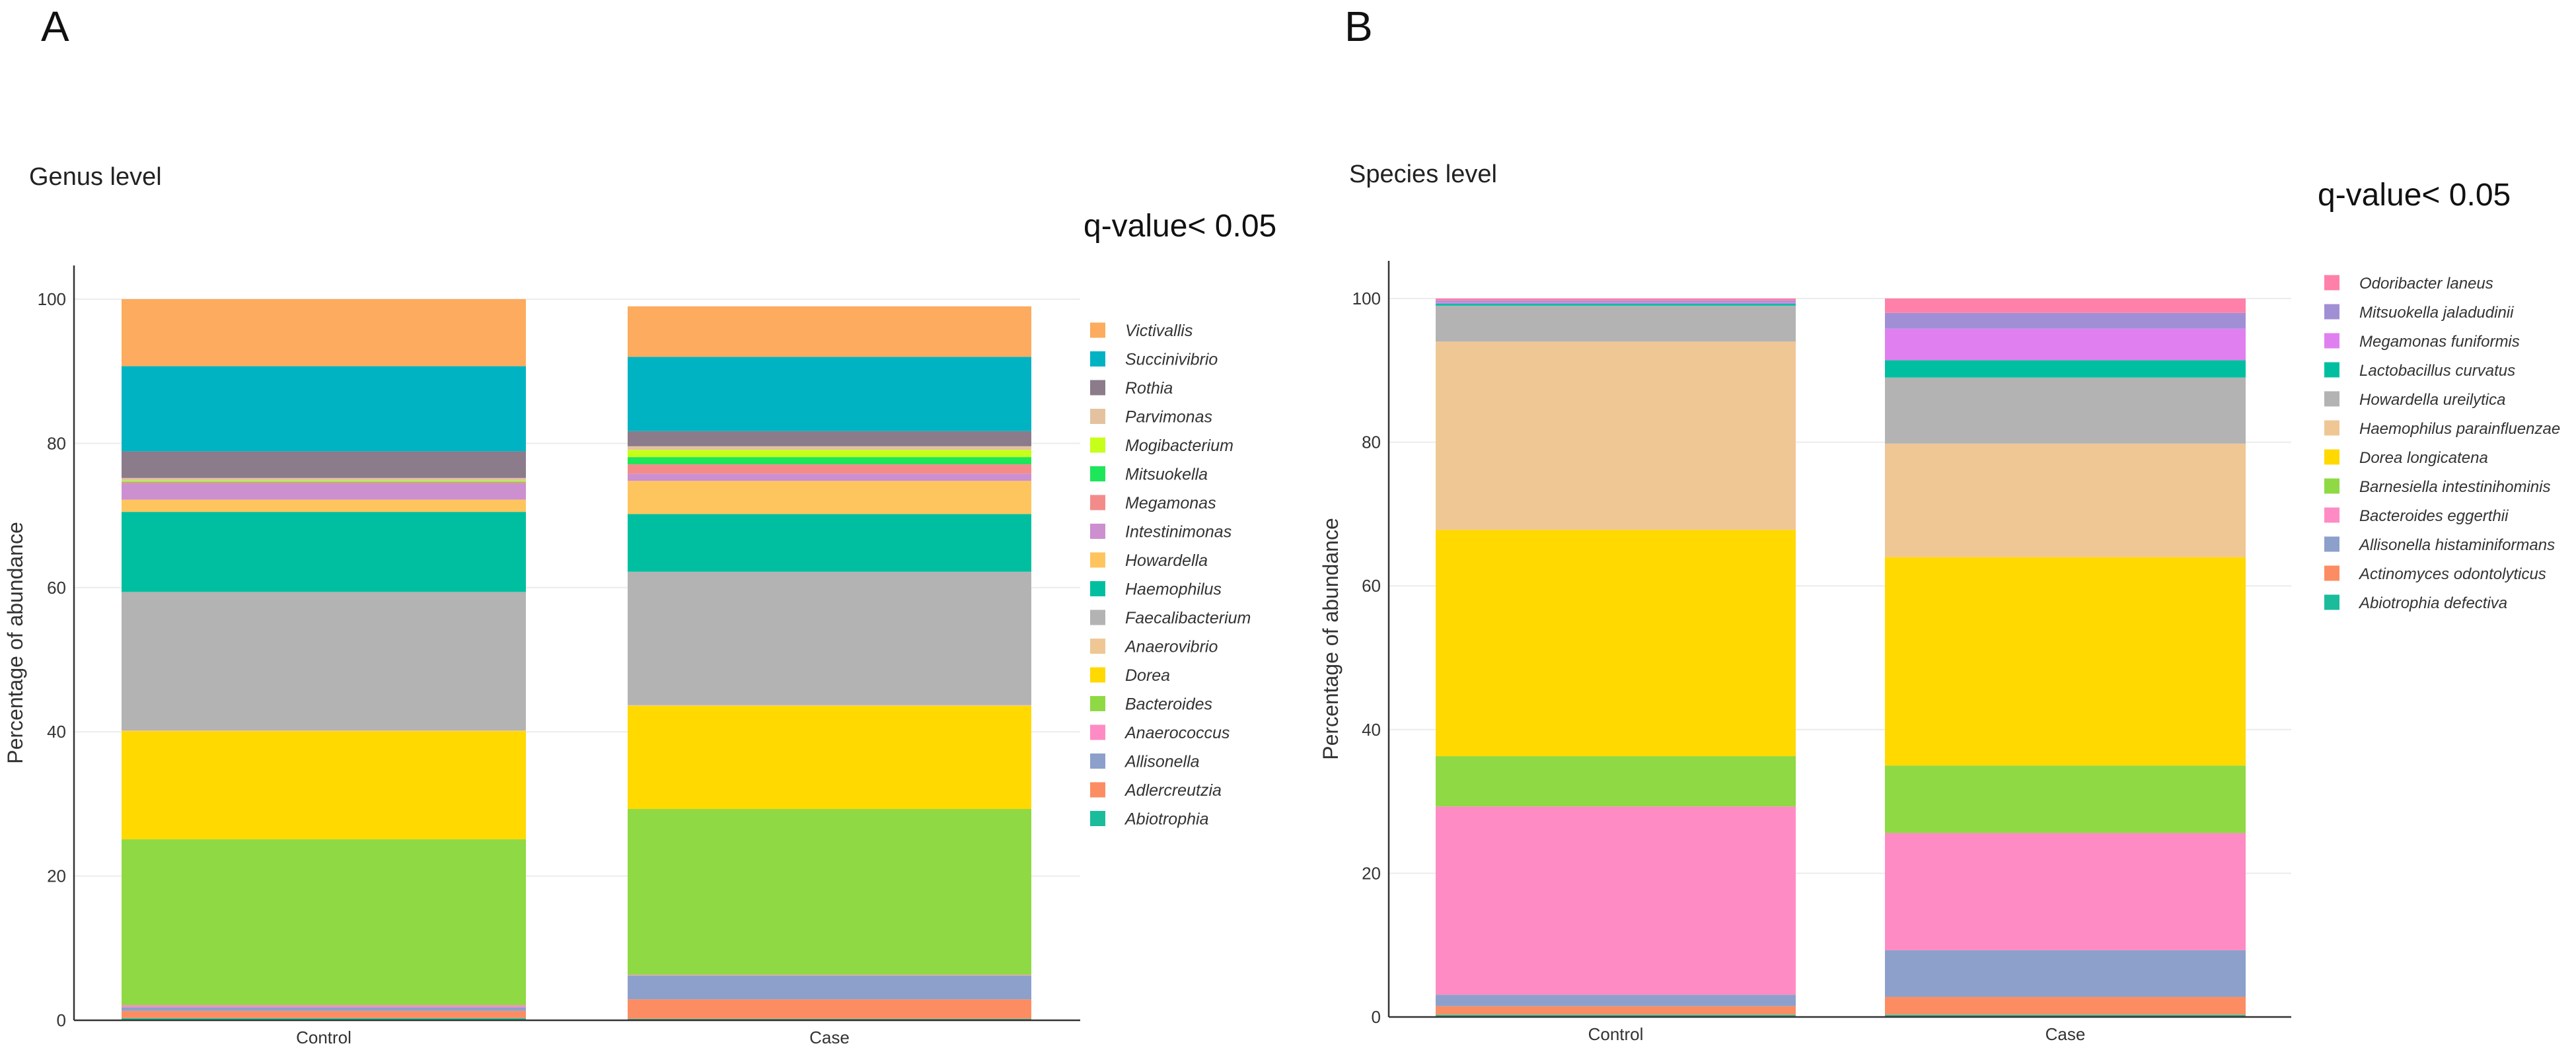 The image size is (2576, 1050). What do you see at coordinates (2456, 545) in the screenshot?
I see `legend-label: Allisonella histaminiformans` at bounding box center [2456, 545].